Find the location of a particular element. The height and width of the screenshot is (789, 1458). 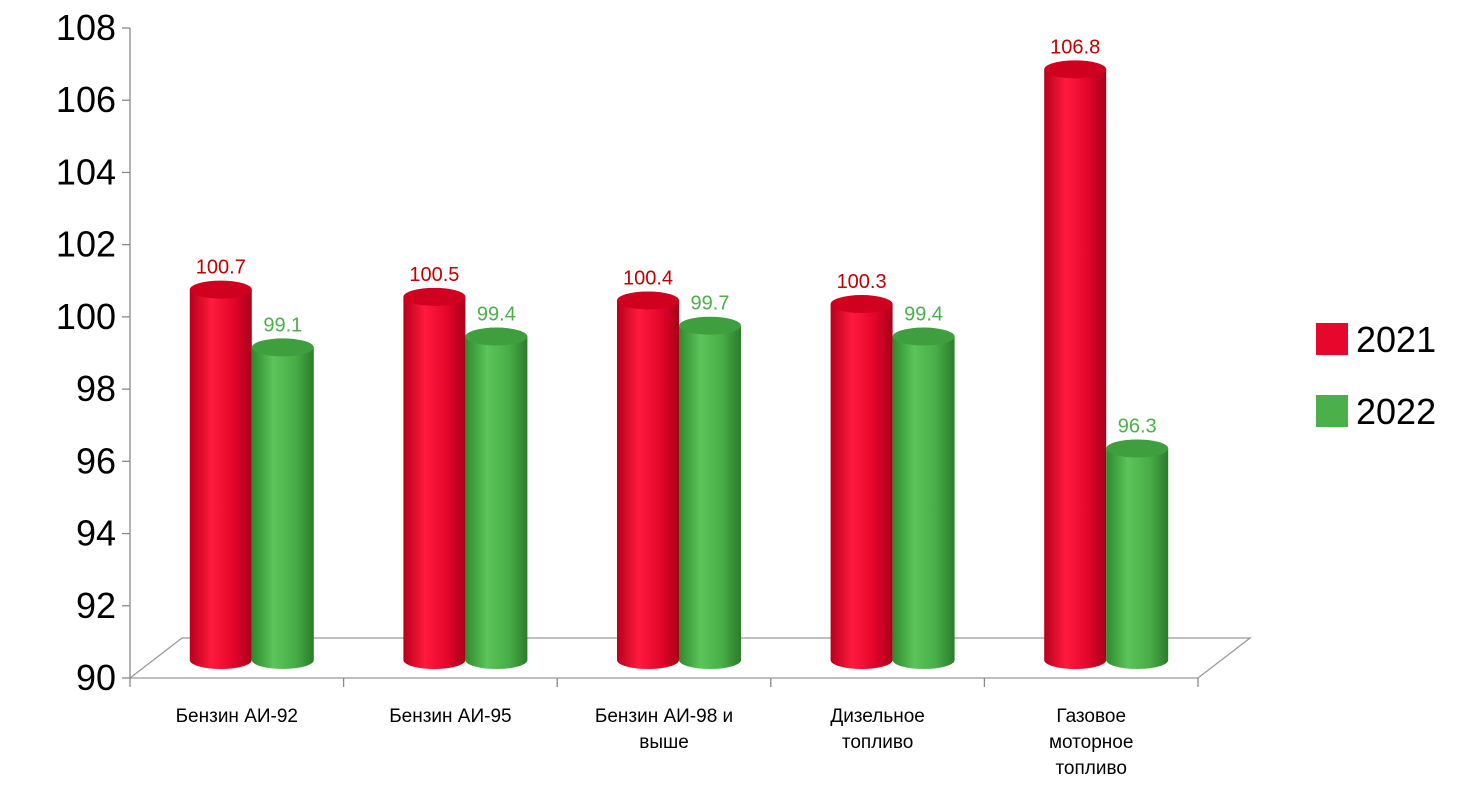

data-label-2021: 100.5 is located at coordinates (434, 275).